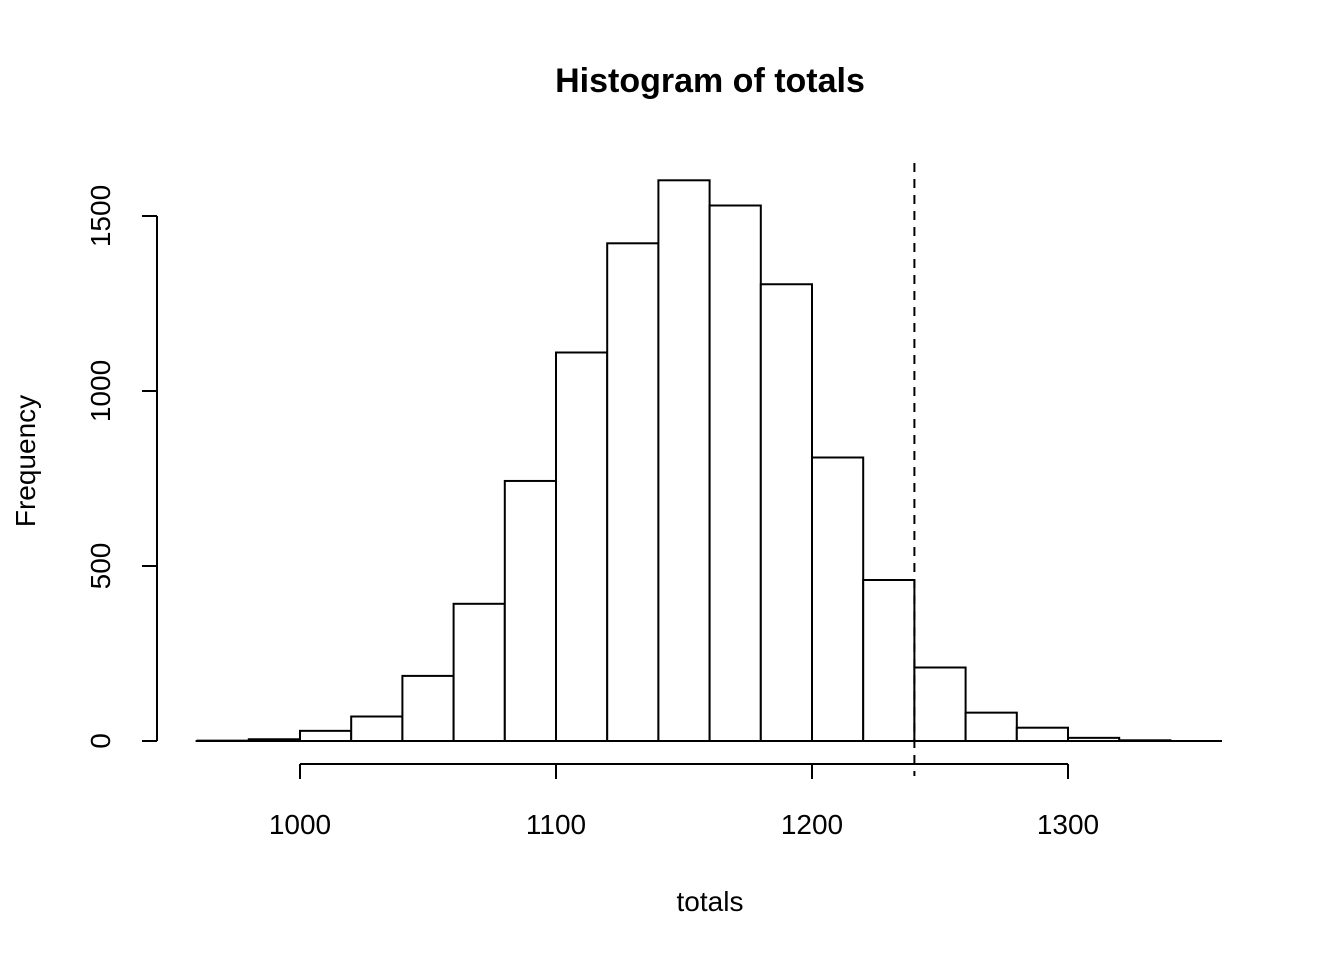 The image size is (1344, 960). I want to click on x-tick-label-0: 1000, so click(300, 824).